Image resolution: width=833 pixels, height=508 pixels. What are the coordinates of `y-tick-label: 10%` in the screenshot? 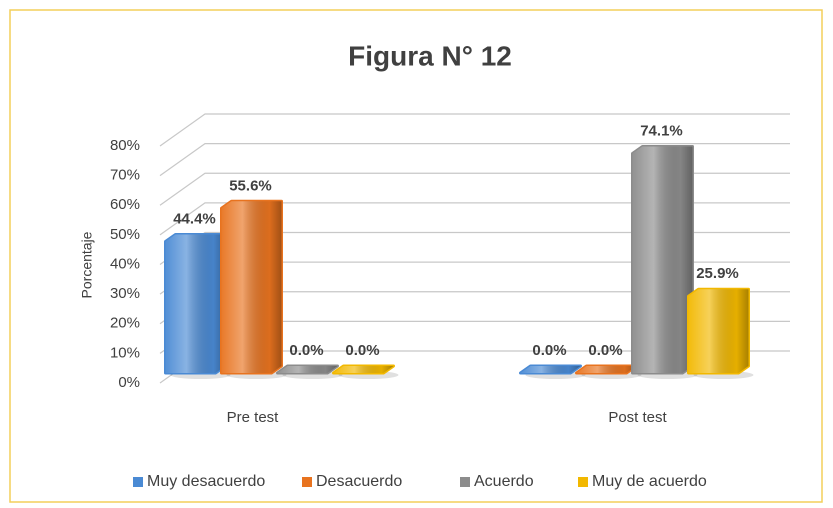 It's located at (125, 352).